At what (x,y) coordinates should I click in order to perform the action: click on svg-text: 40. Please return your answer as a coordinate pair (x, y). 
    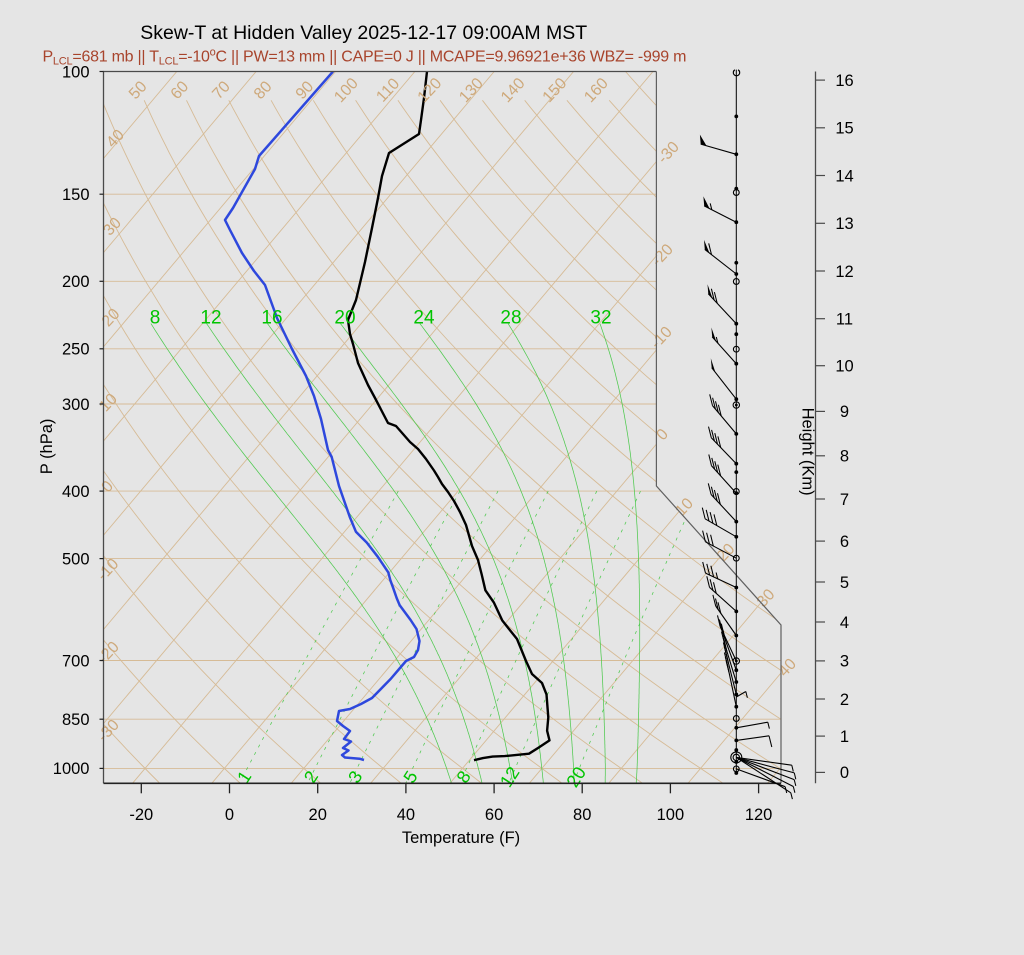
    Looking at the image, I should click on (406, 815).